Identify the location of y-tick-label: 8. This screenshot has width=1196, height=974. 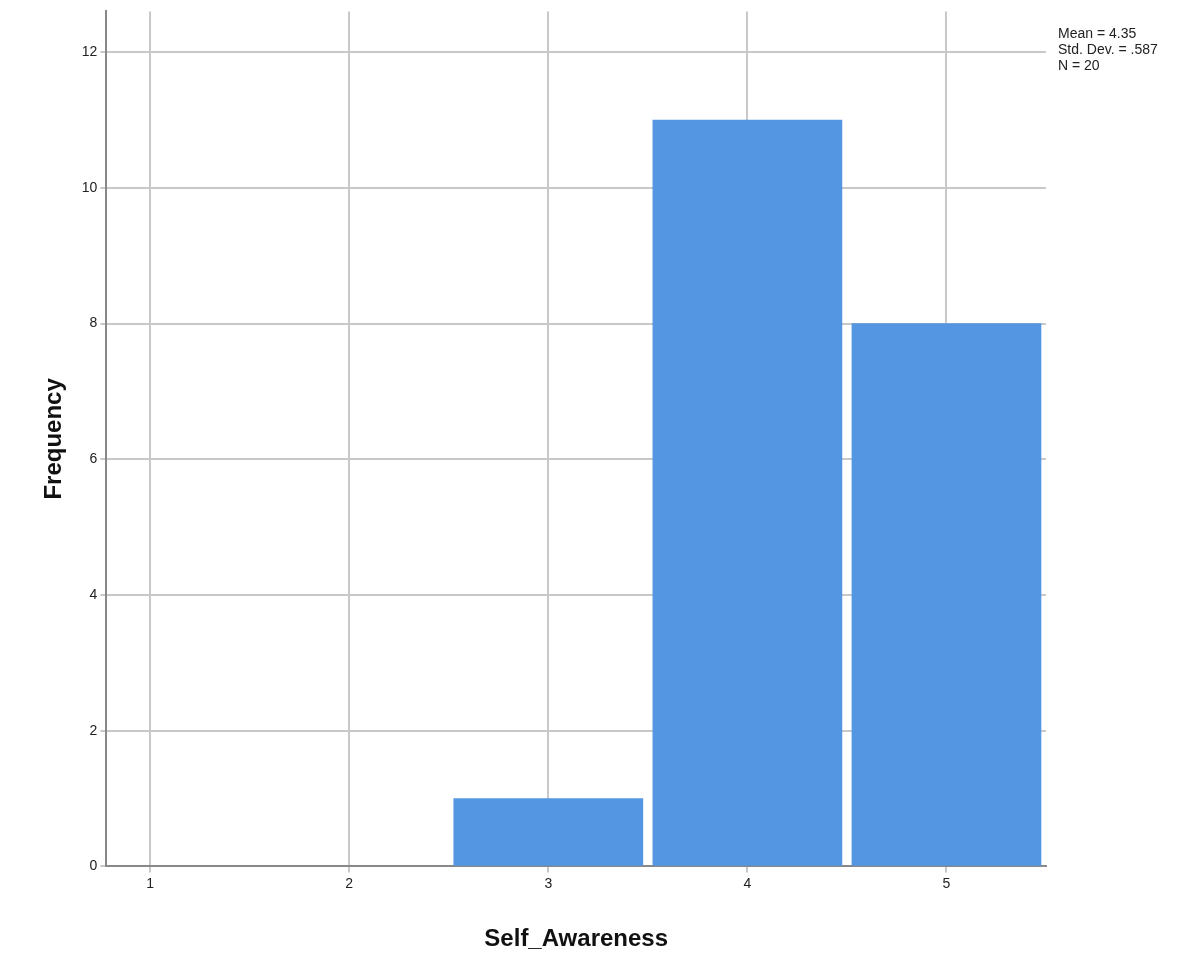
(93, 322).